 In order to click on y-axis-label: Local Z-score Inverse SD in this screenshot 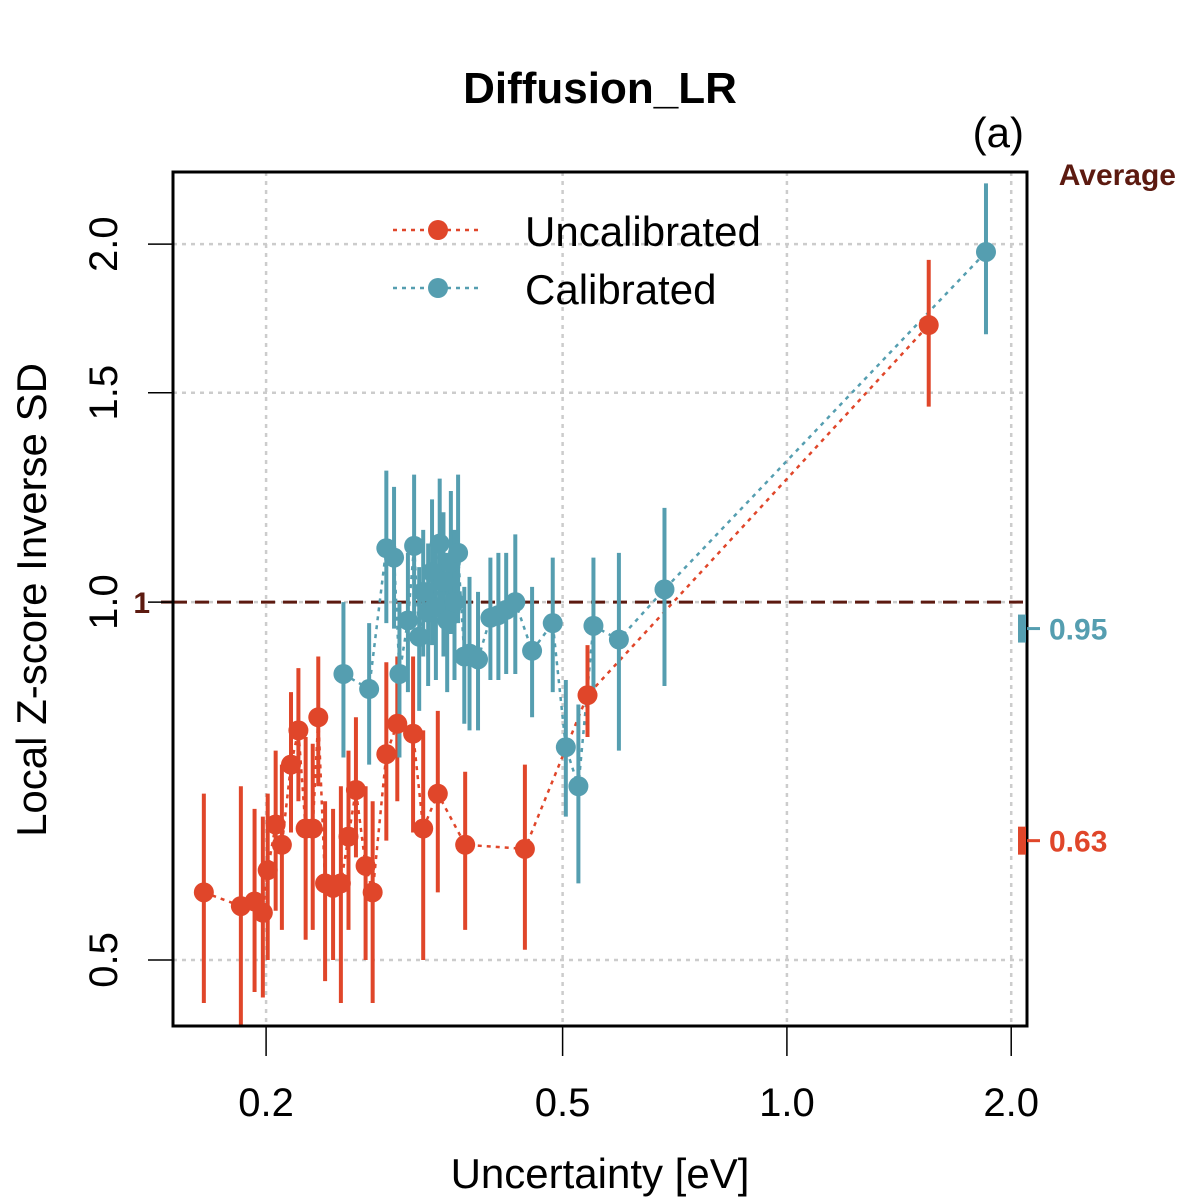, I will do `click(31, 600)`.